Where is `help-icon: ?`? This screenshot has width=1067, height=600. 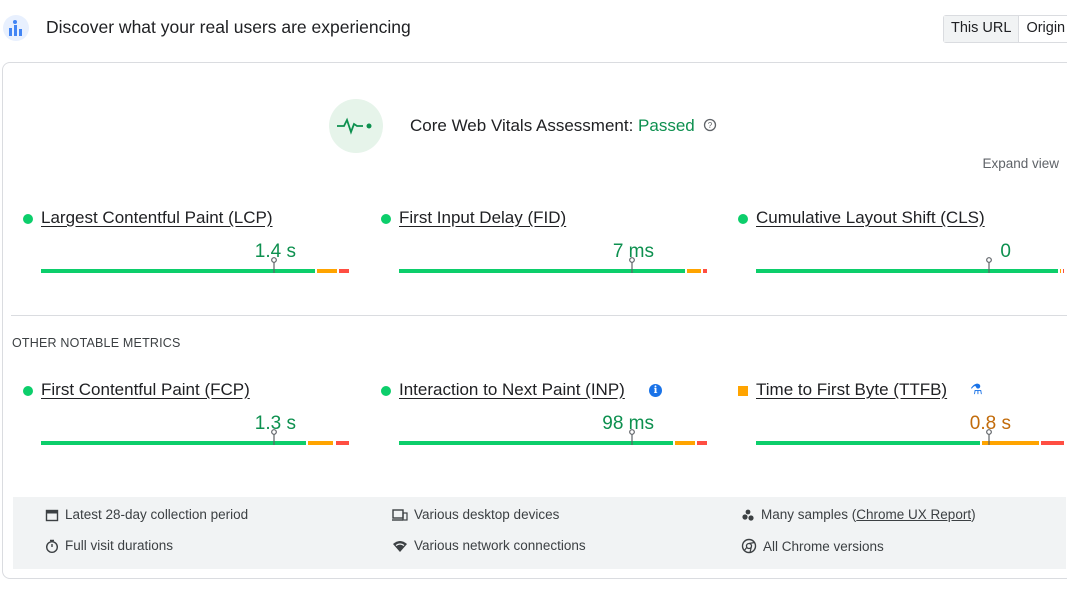
help-icon: ? is located at coordinates (710, 125).